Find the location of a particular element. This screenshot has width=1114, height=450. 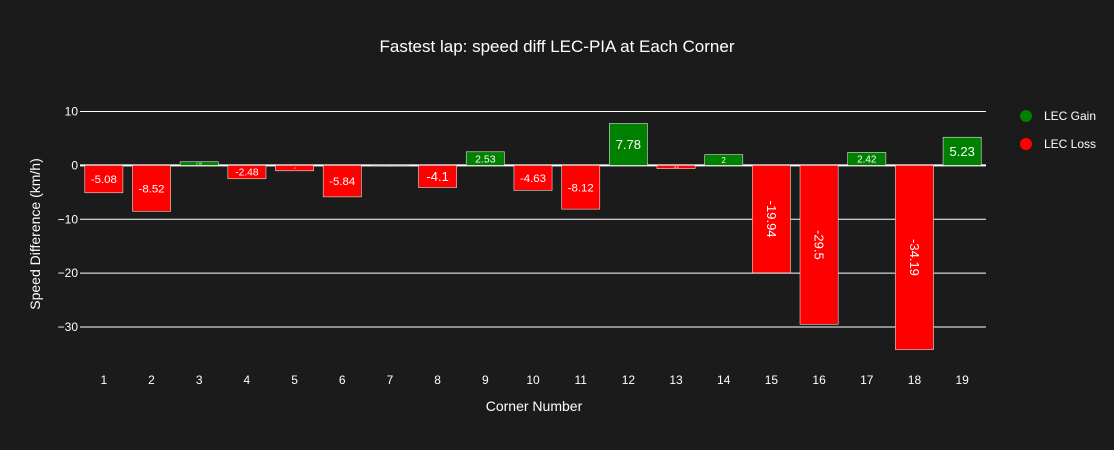

x-tick-label: 6 is located at coordinates (342, 380).